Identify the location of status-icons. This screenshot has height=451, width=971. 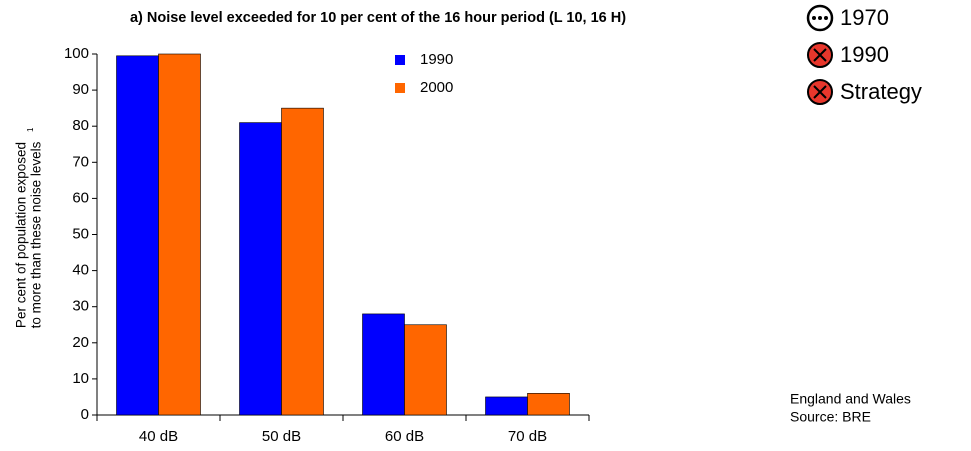
(820, 54).